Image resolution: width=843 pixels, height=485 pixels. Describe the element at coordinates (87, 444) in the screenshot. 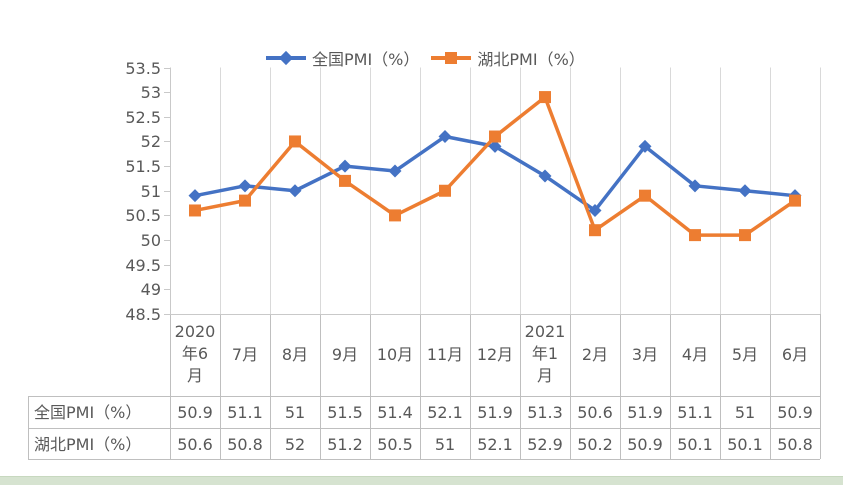

I see `table-row-header-hubei-pmi: 湖北PMI（%）` at that location.